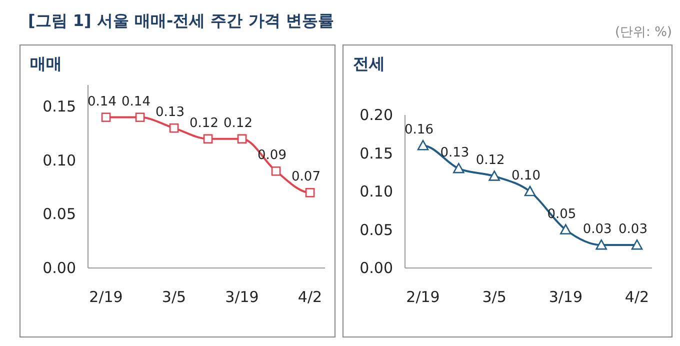  What do you see at coordinates (643, 32) in the screenshot?
I see `text: (단위: %)` at bounding box center [643, 32].